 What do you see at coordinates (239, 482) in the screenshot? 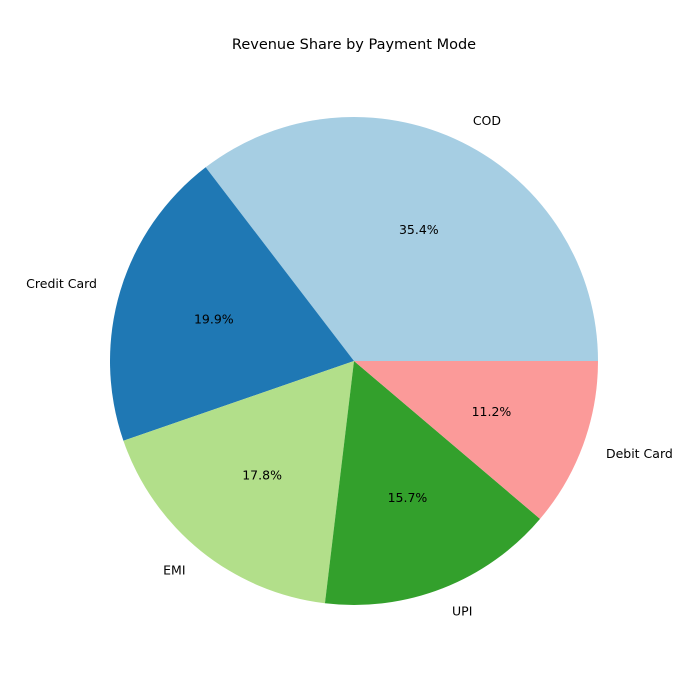
I see `pie-slice-emi` at bounding box center [239, 482].